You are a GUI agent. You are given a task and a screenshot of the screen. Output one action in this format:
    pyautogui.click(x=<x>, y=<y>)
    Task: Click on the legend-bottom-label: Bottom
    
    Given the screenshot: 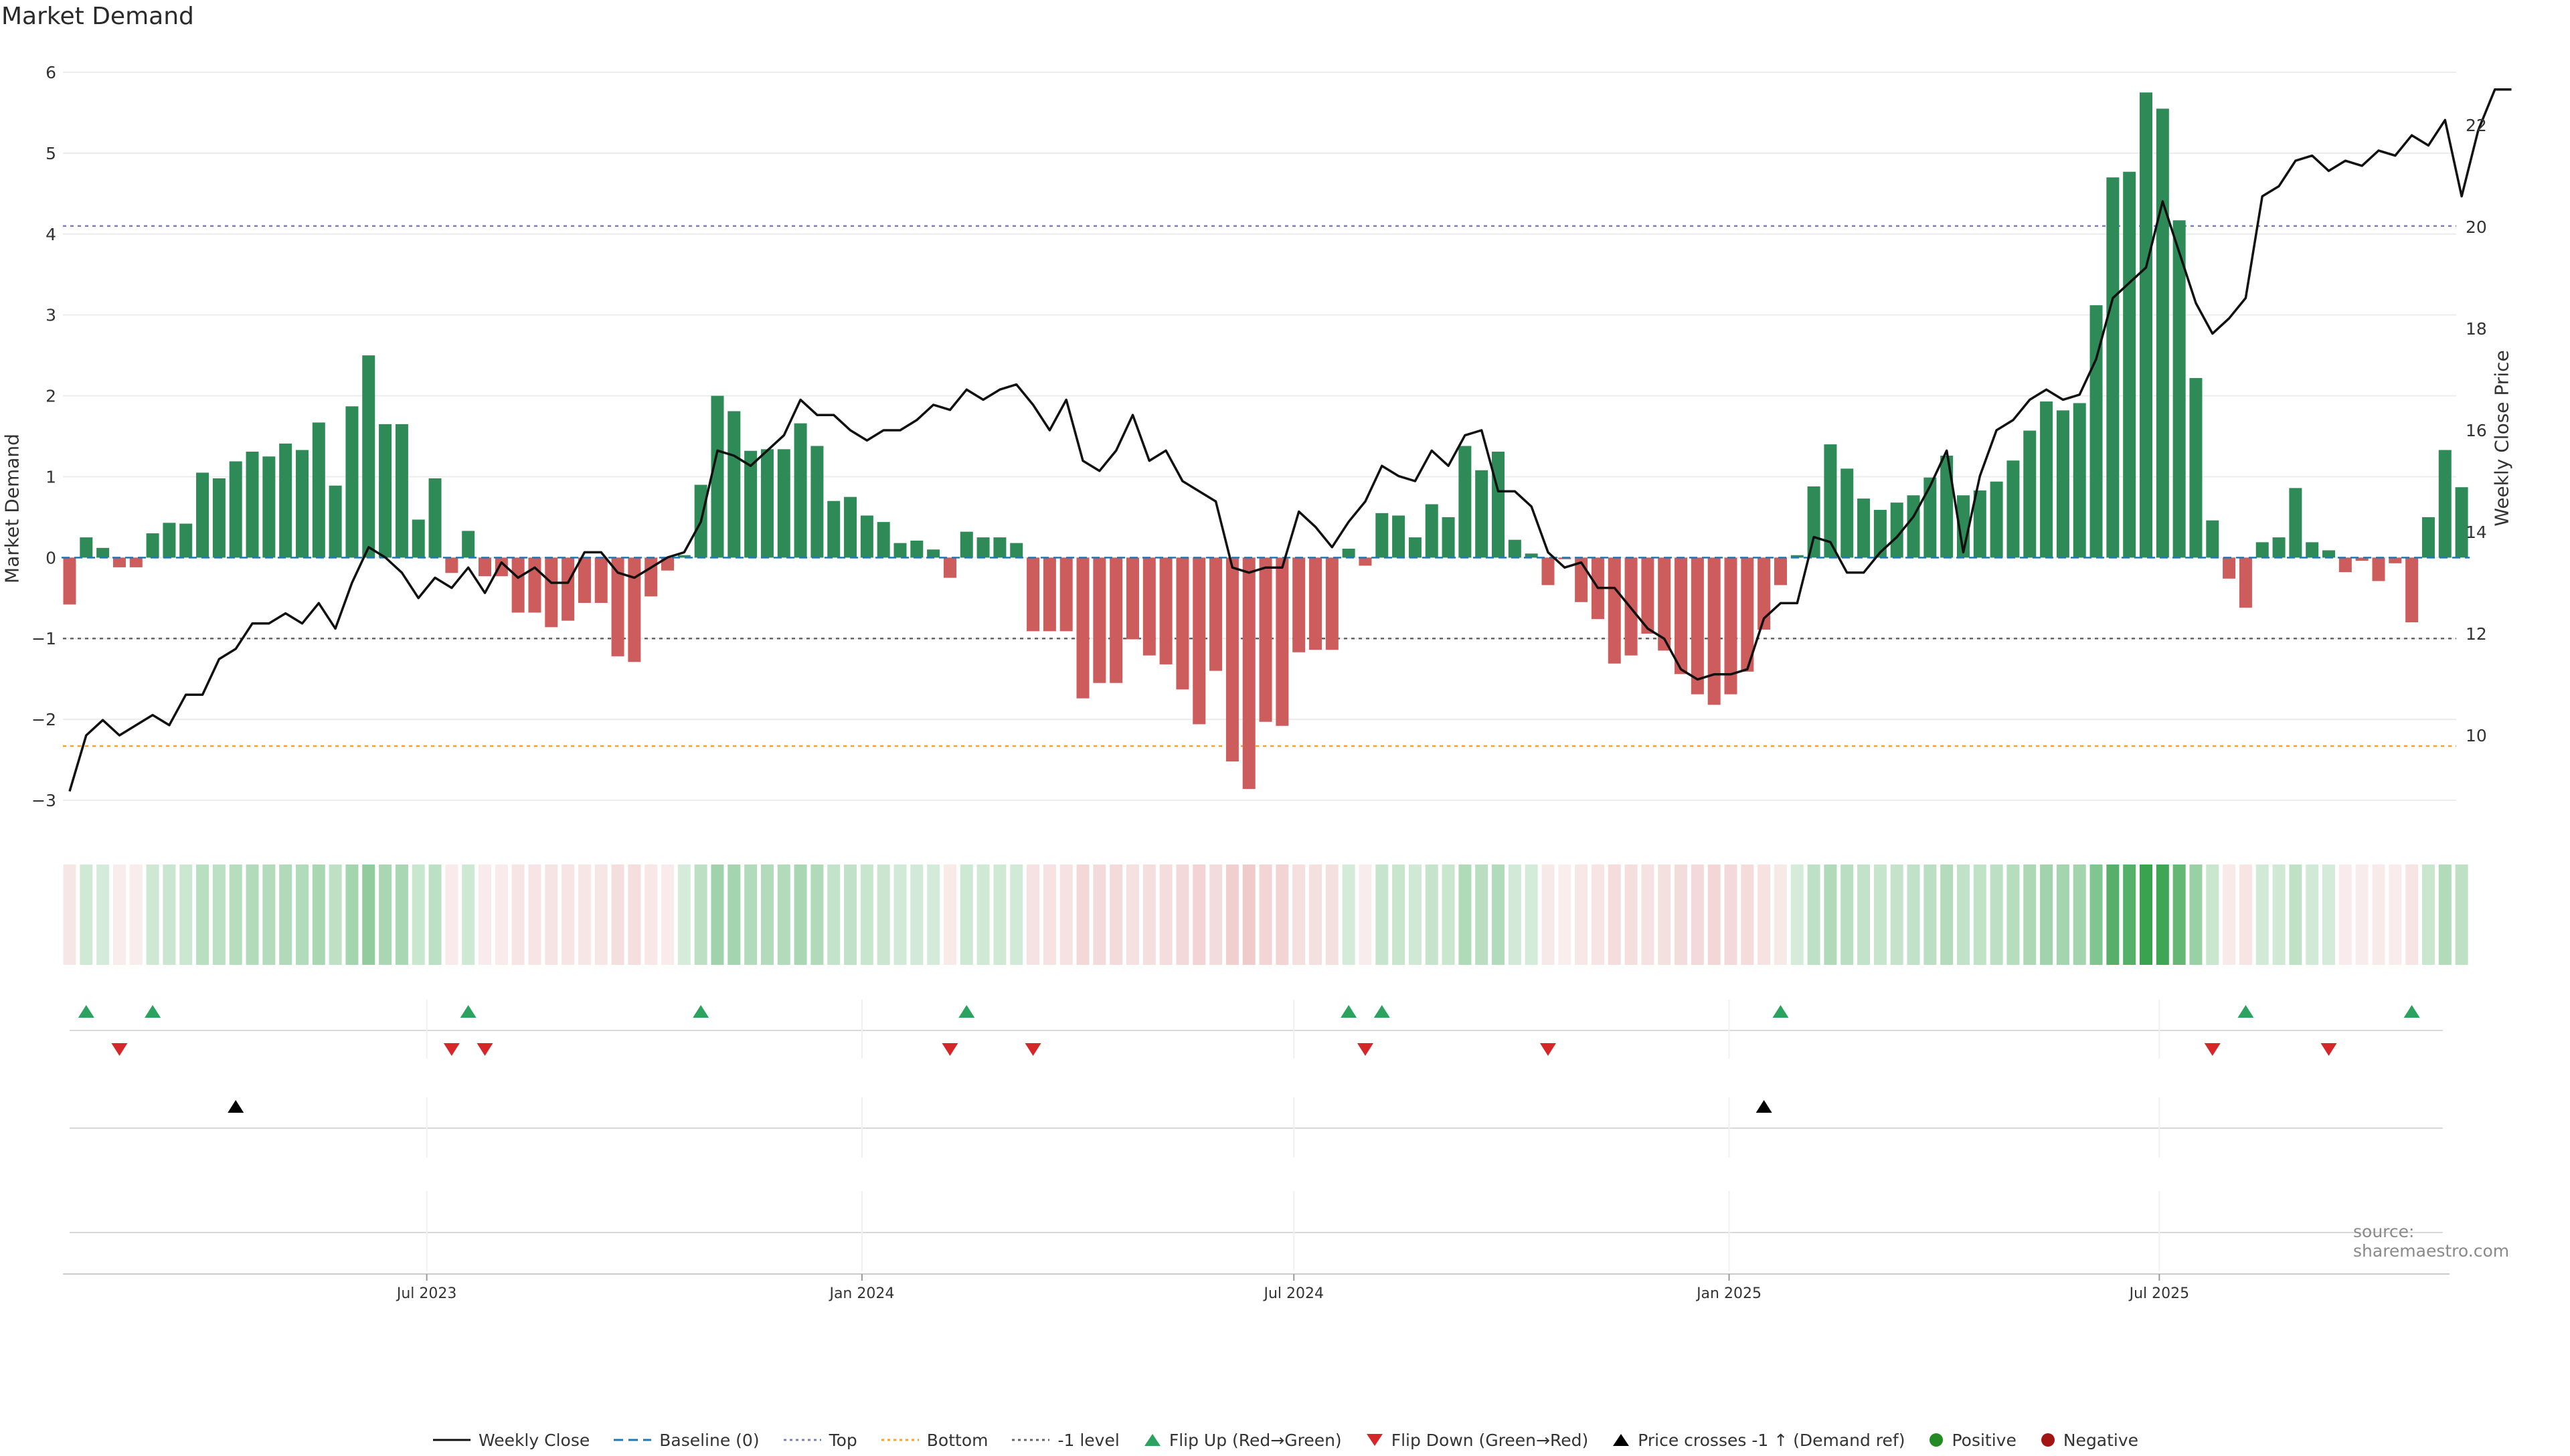 What is the action you would take?
    pyautogui.click(x=957, y=1440)
    